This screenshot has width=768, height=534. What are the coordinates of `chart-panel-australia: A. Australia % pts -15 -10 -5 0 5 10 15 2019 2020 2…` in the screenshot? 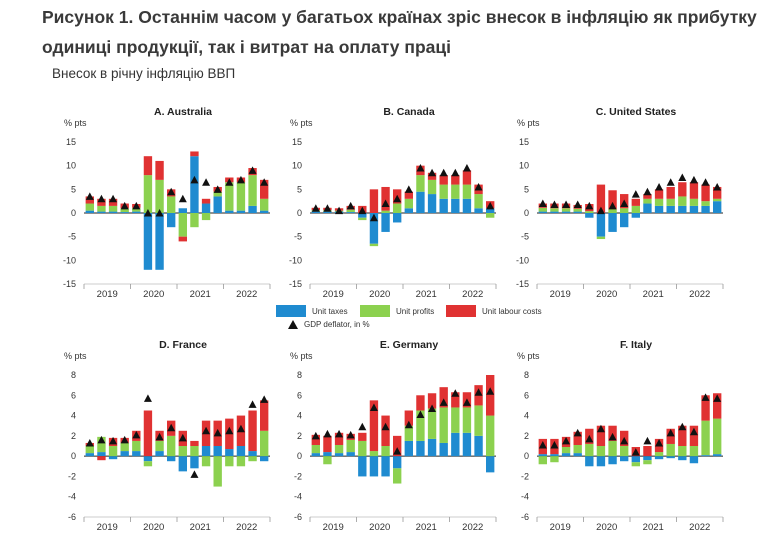 It's located at (171, 200).